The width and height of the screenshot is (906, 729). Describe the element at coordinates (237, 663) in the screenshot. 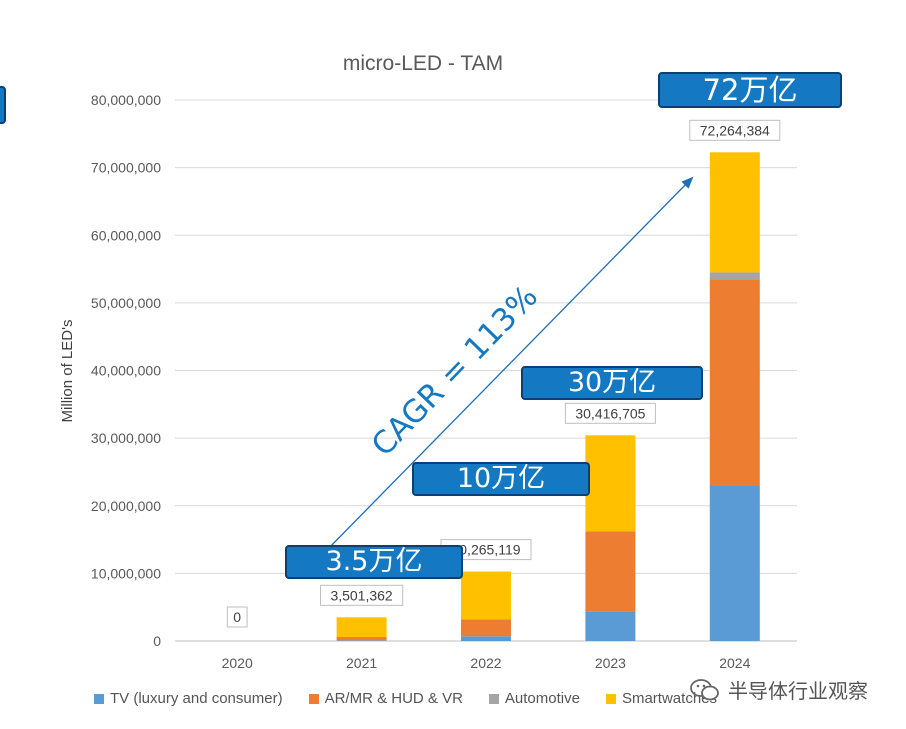

I see `x-tick-label: 2020` at that location.